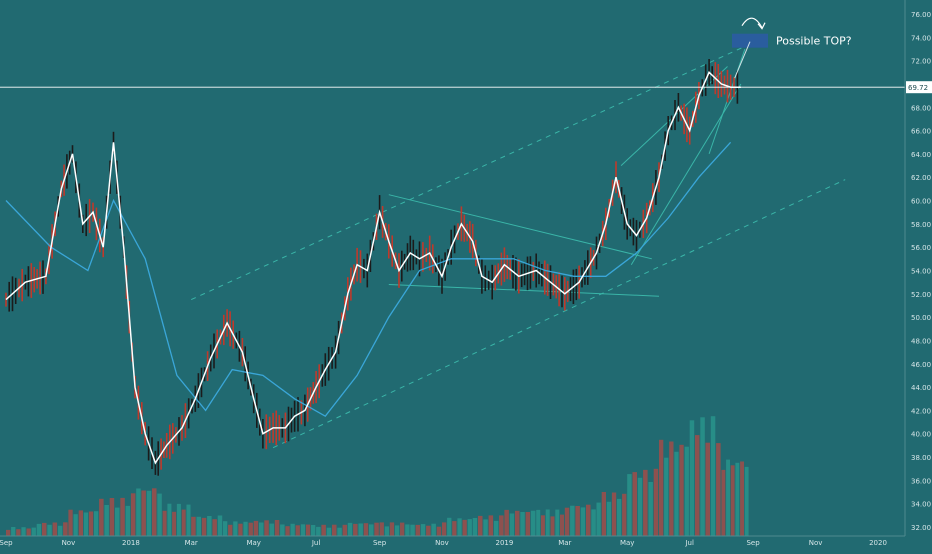  What do you see at coordinates (742, 60) in the screenshot?
I see `annotation-arrow` at bounding box center [742, 60].